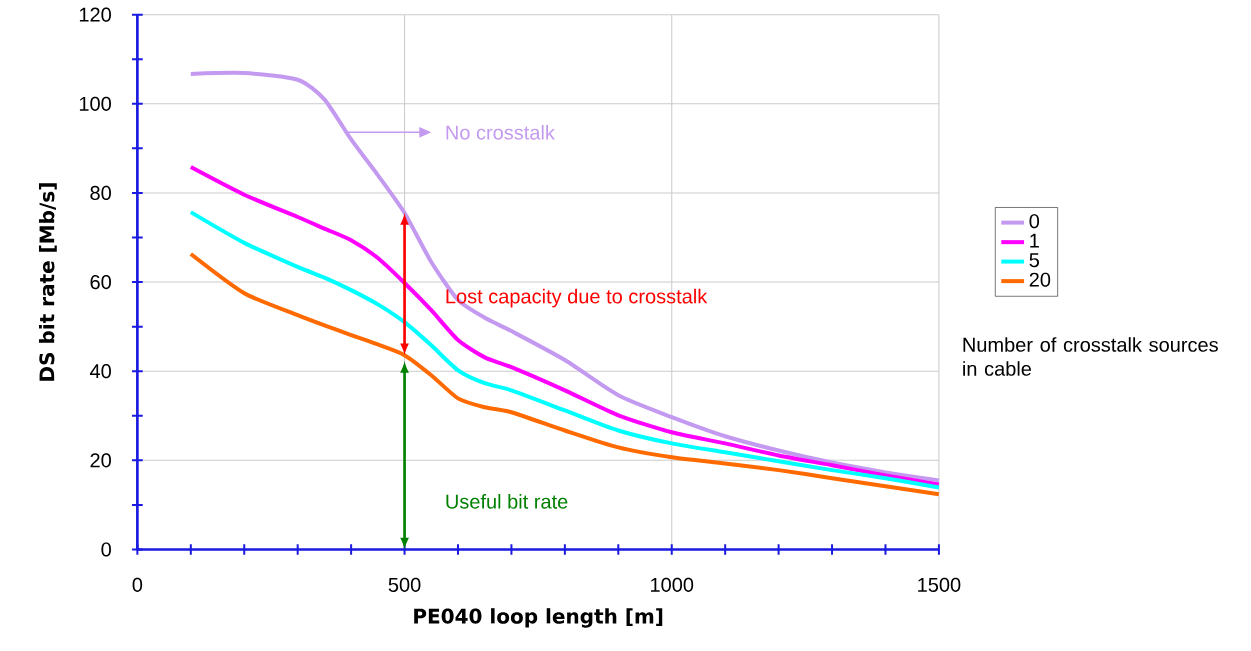  What do you see at coordinates (404, 584) in the screenshot?
I see `x-tick-label: 500` at bounding box center [404, 584].